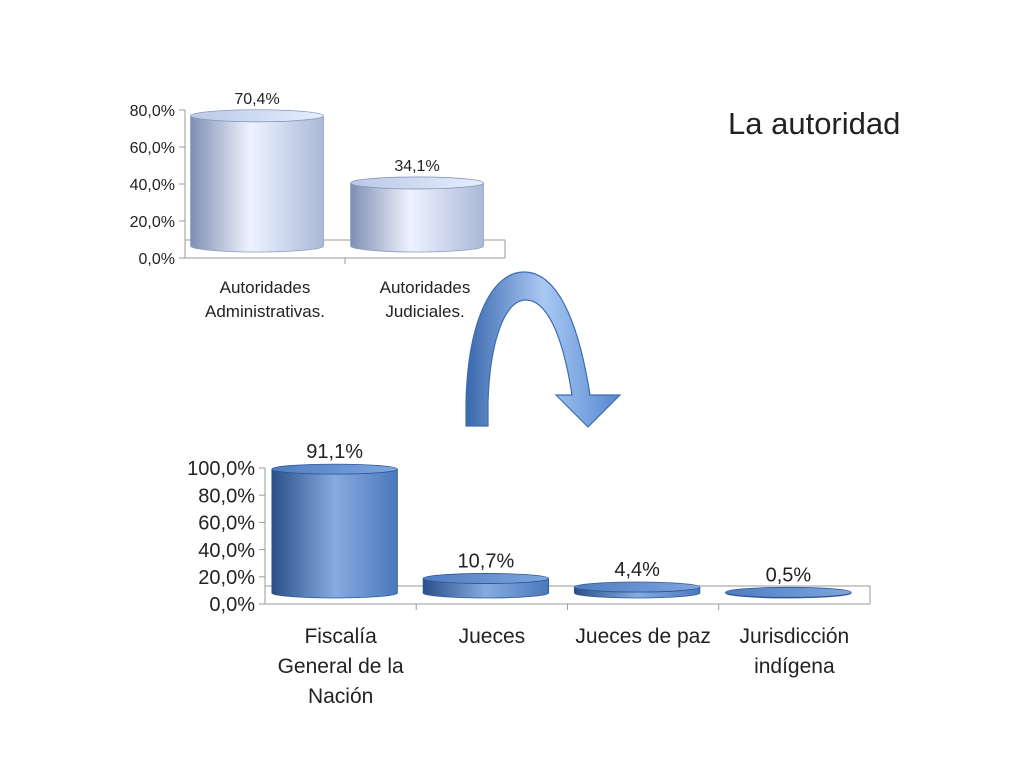 The height and width of the screenshot is (768, 1024). What do you see at coordinates (637, 570) in the screenshot?
I see `chart-1-value-label: 4,4%` at bounding box center [637, 570].